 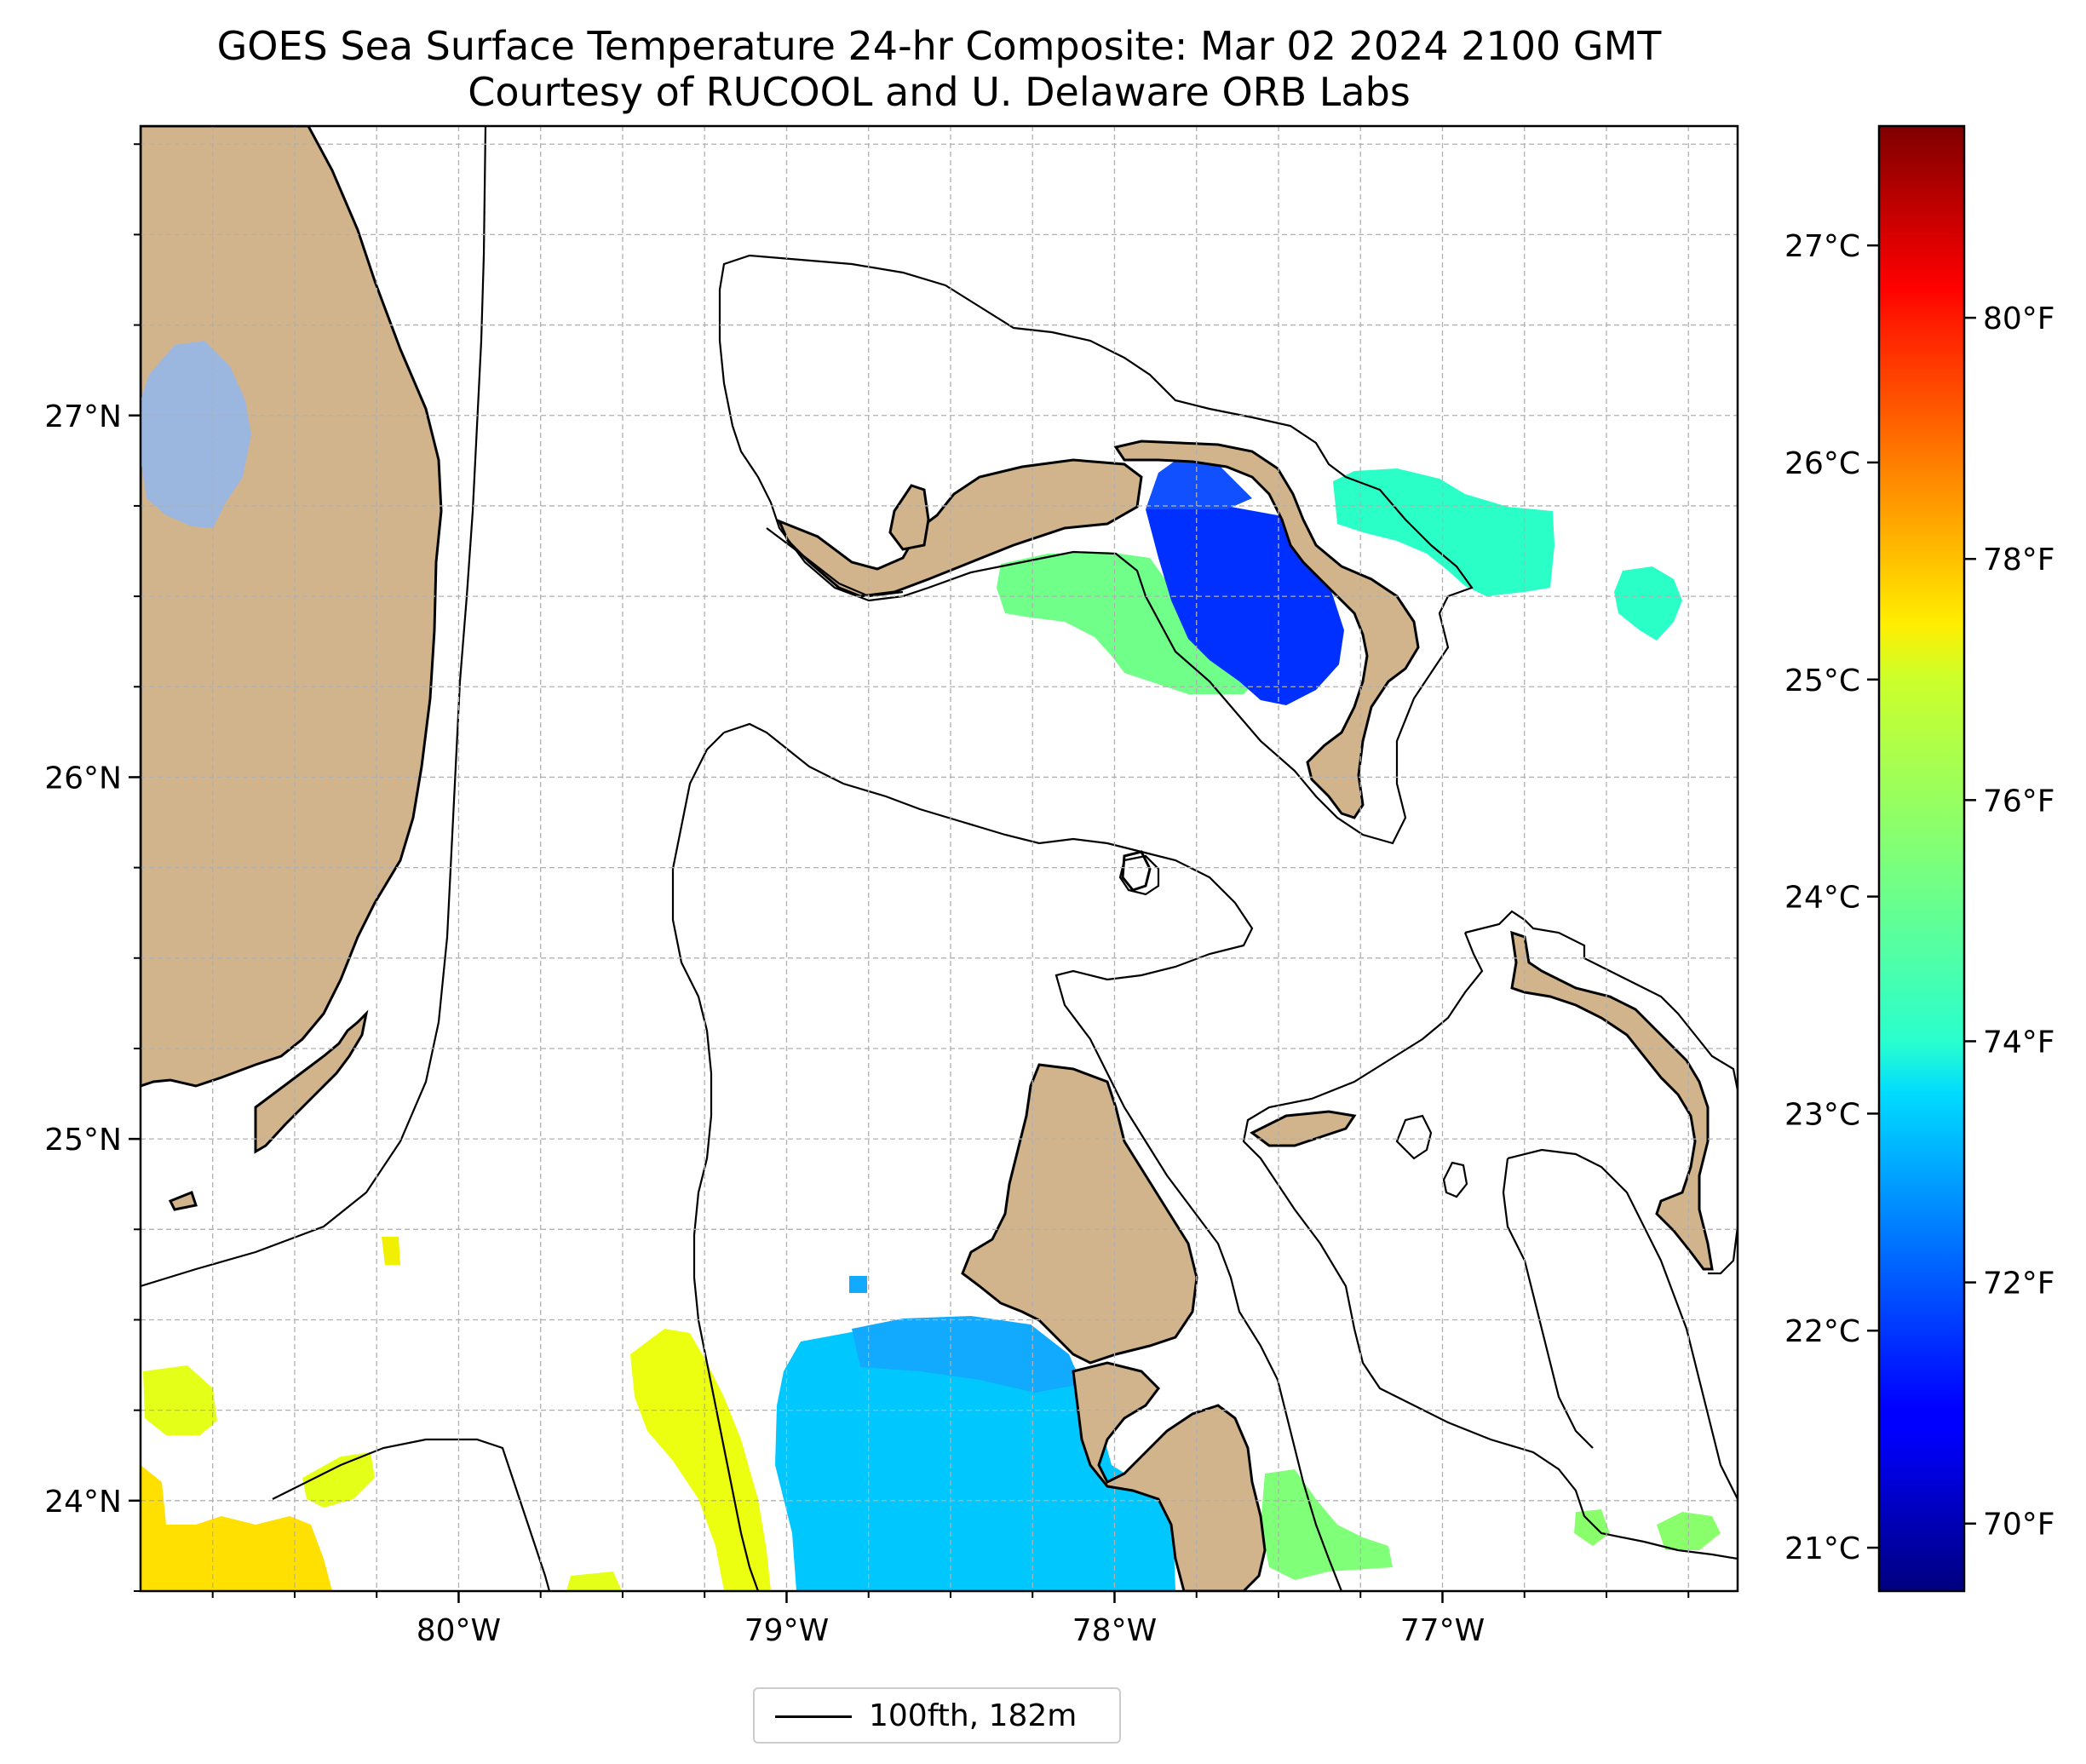 What do you see at coordinates (1822, 681) in the screenshot?
I see `colorbar-celsius-label: 25°C` at bounding box center [1822, 681].